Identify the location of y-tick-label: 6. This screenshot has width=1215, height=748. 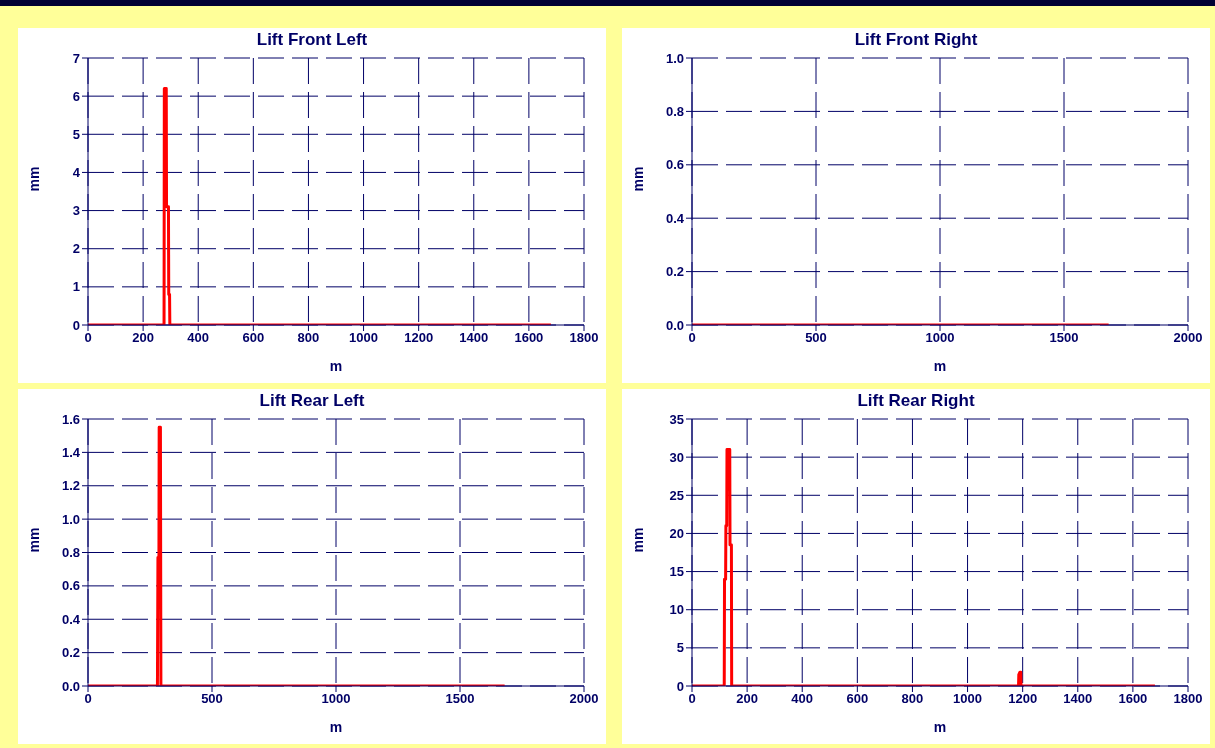
(76, 96).